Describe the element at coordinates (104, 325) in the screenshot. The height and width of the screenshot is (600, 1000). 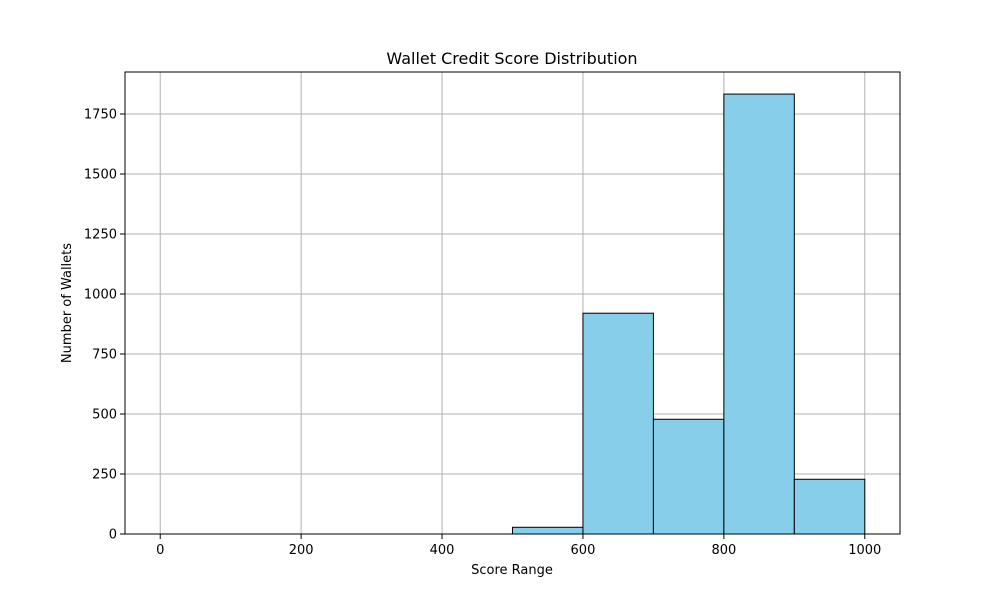
I see `y-axis-ticks: 0 250 500 750 1000 1250 1500 1750` at that location.